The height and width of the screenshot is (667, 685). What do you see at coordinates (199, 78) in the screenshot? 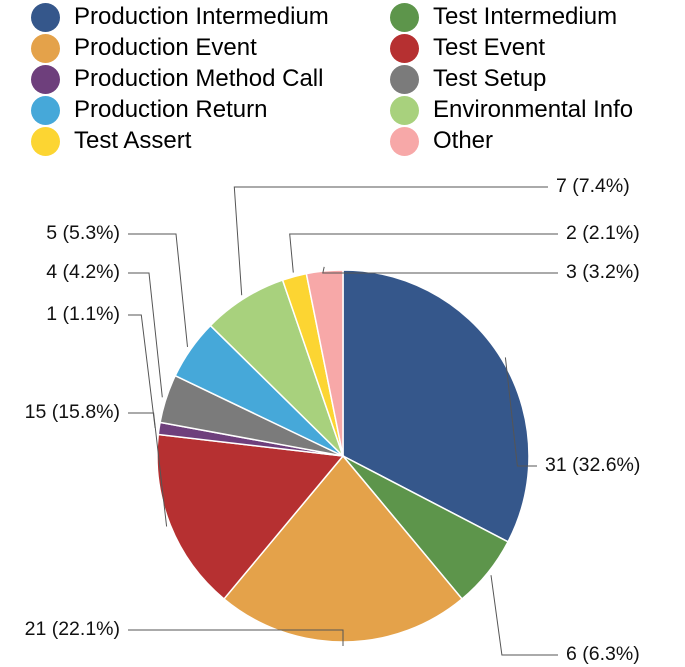
I see `legend-label: Production Method Call` at bounding box center [199, 78].